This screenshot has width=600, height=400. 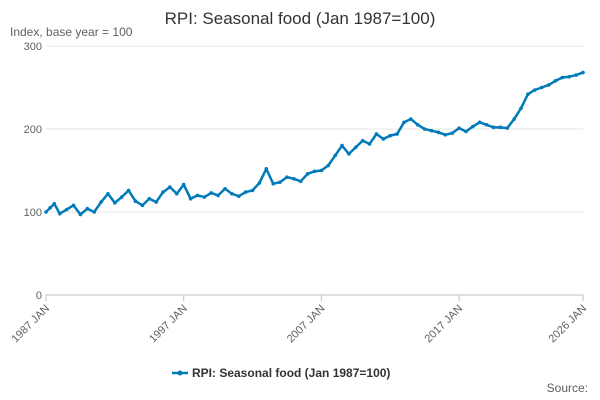 I want to click on y-tick-labels: 0 100 200 300, so click(x=33, y=171).